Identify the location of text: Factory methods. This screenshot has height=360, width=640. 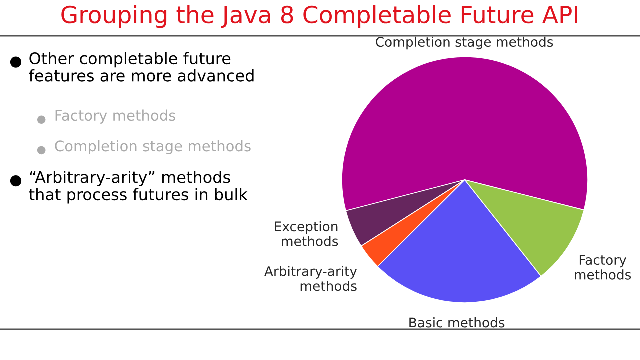
(116, 117).